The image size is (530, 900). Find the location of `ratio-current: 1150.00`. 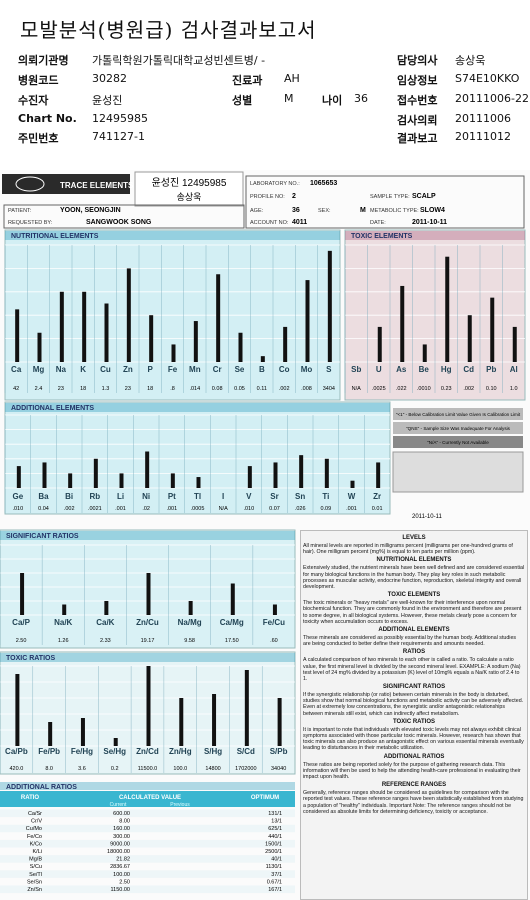

ratio-current: 1150.00 is located at coordinates (120, 890).